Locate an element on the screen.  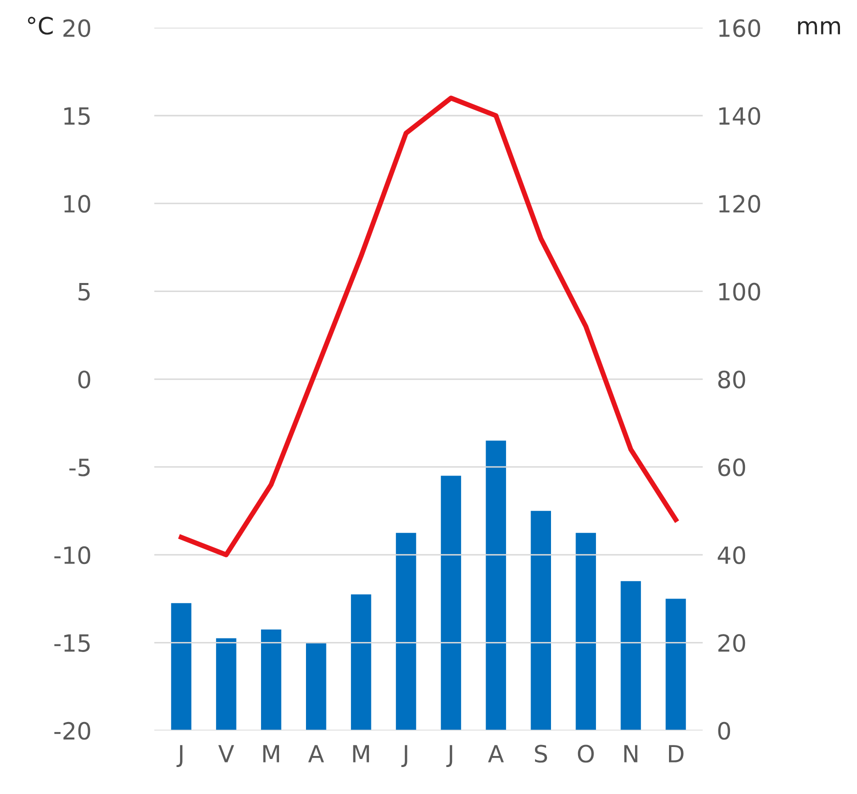
y-tick-label: -15 is located at coordinates (72, 643).